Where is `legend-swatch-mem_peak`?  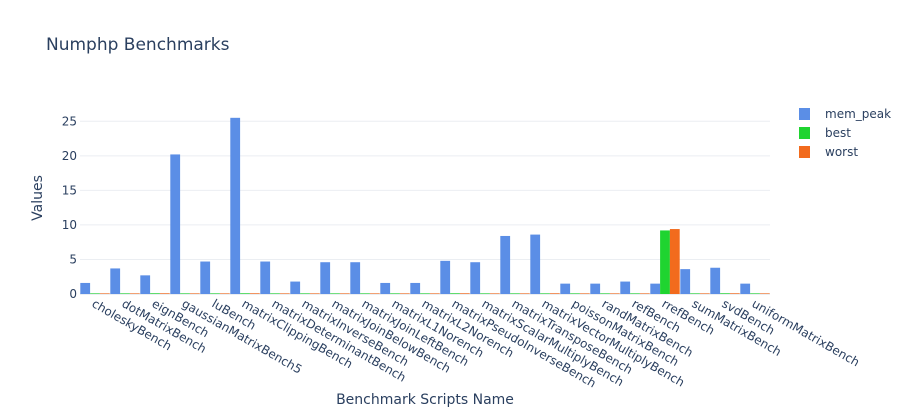 legend-swatch-mem_peak is located at coordinates (804, 114).